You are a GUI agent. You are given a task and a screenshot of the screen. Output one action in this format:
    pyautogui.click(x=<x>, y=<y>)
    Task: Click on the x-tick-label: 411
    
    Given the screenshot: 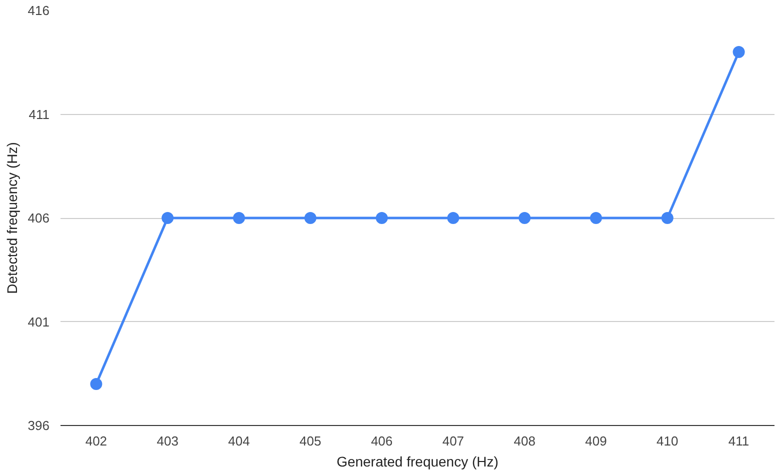 What is the action you would take?
    pyautogui.click(x=739, y=441)
    